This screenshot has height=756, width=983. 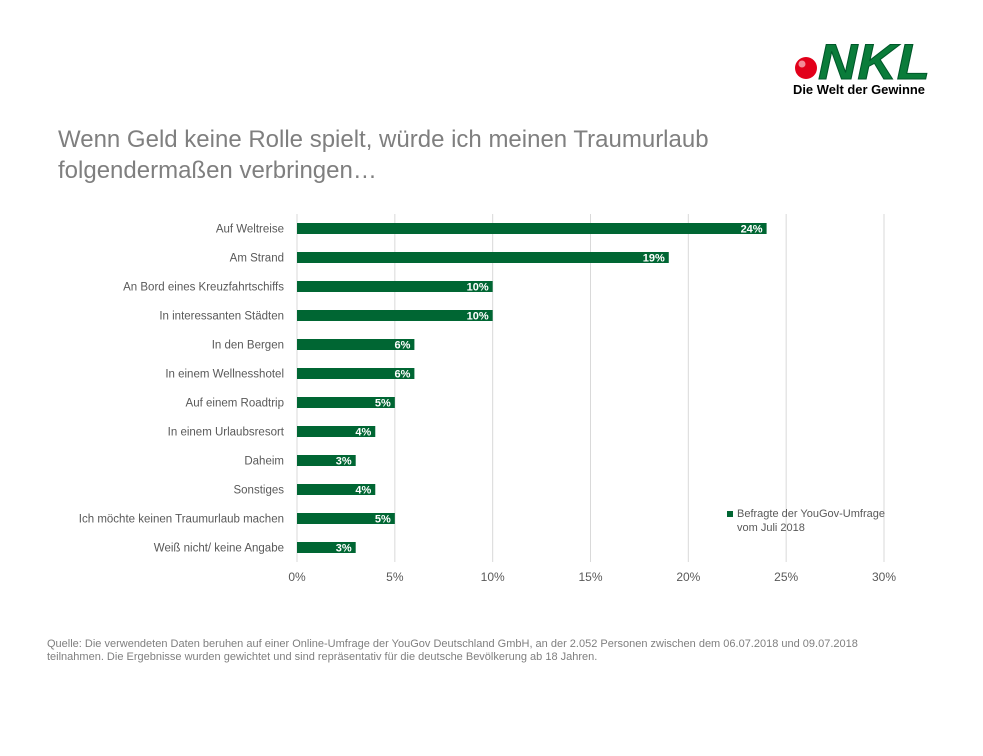 I want to click on category-label: In interessanten Städten, so click(x=221, y=317).